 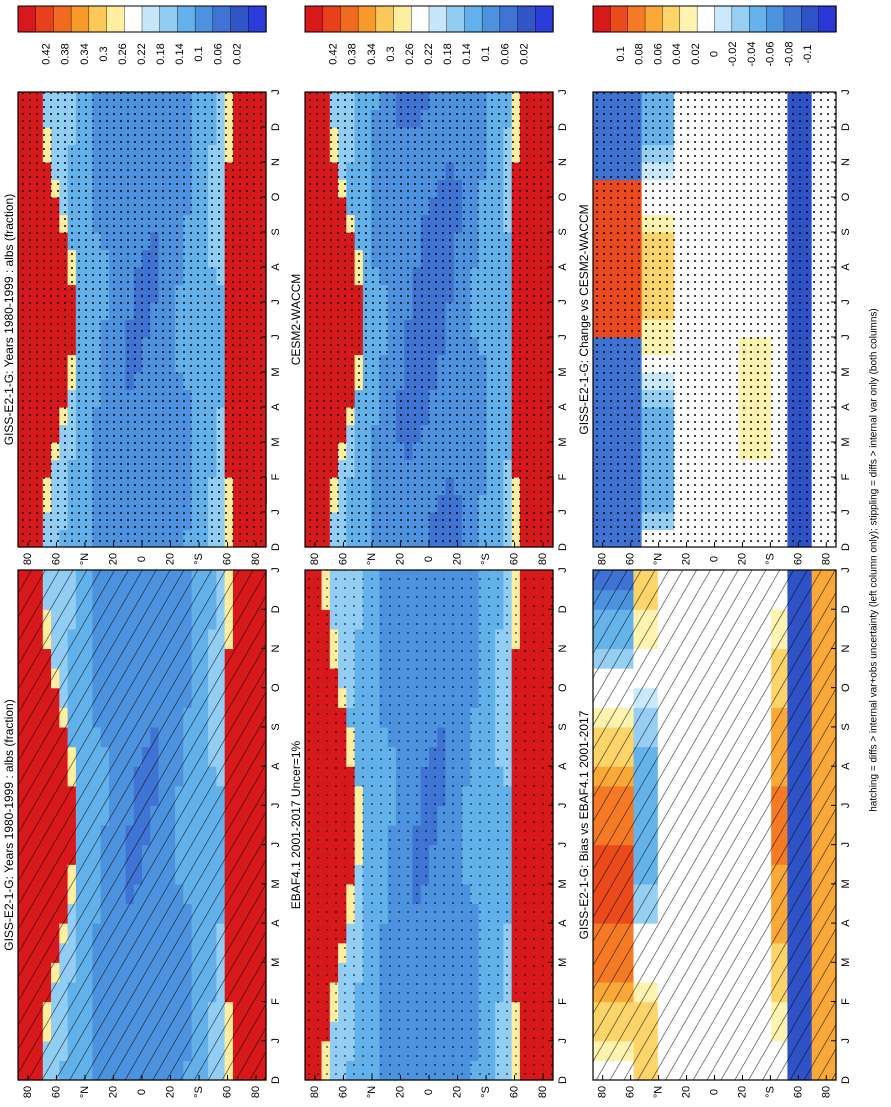 What do you see at coordinates (47, 53) in the screenshot?
I see `colorbar-tick-label: 0.42` at bounding box center [47, 53].